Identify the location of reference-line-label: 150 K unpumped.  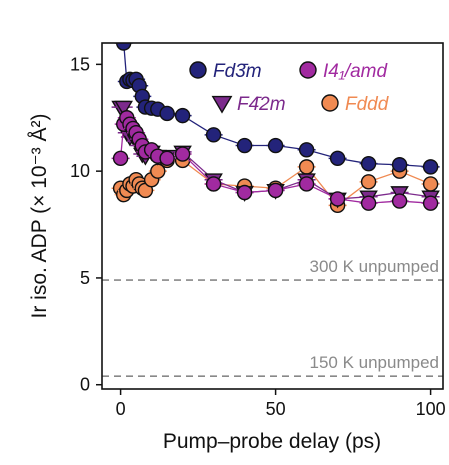
(375, 362).